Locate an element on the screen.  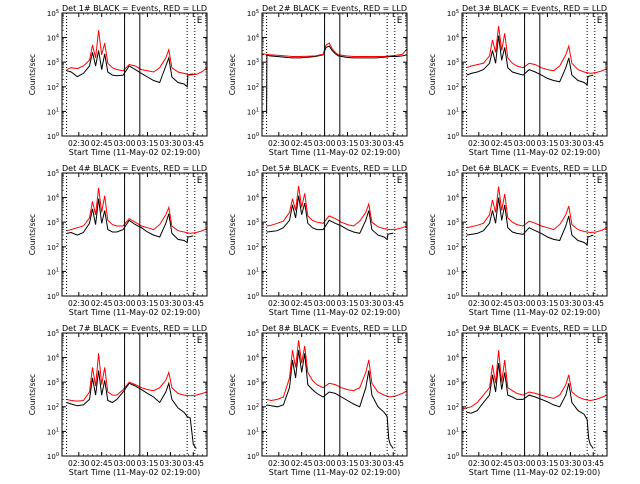
panel-title: Det 7# BLACK = Events, RED = LLD is located at coordinates (134, 328).